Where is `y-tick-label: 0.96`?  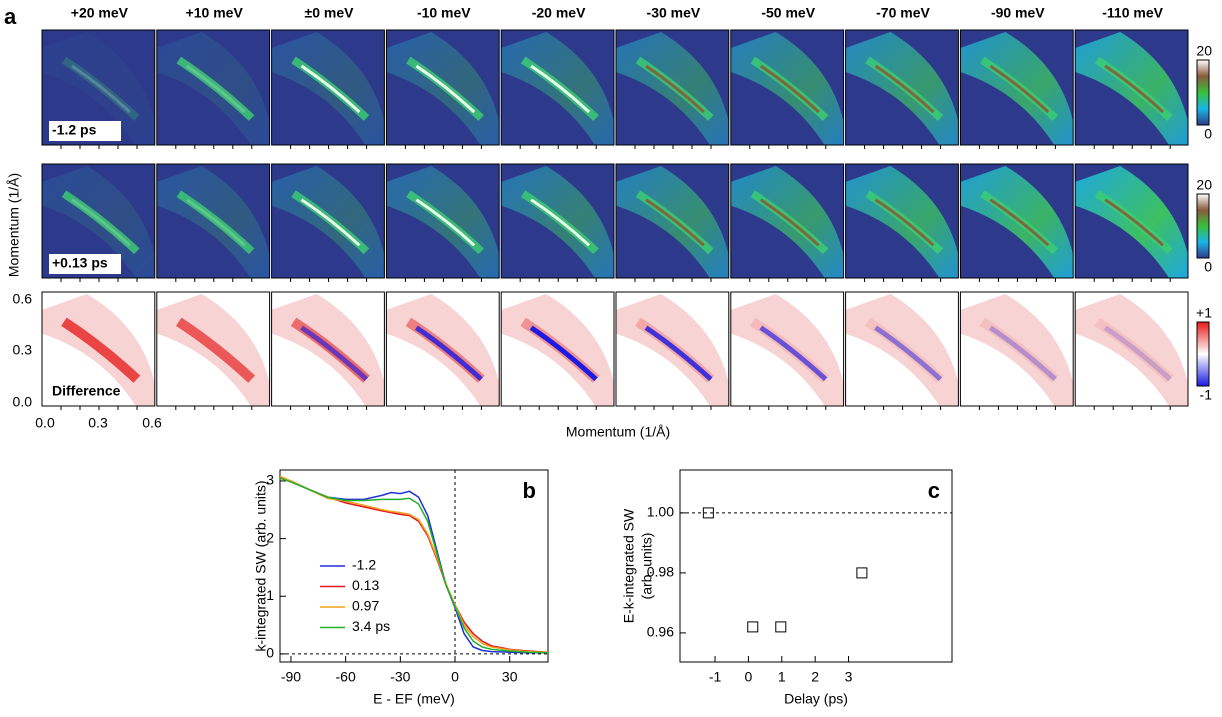 y-tick-label: 0.96 is located at coordinates (660, 632).